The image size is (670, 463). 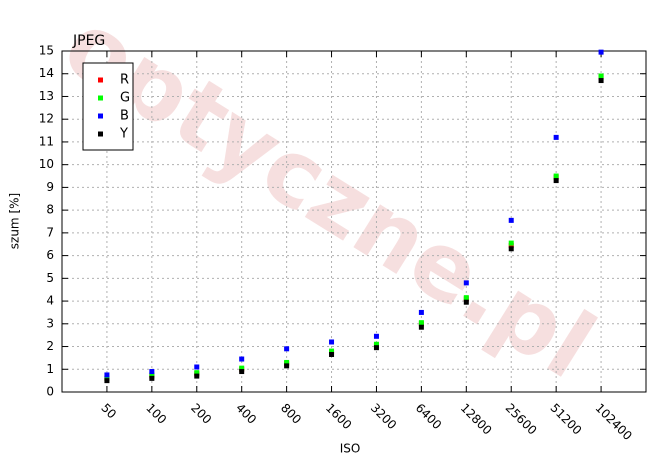 I want to click on y-tick-label: 7, so click(x=50, y=232).